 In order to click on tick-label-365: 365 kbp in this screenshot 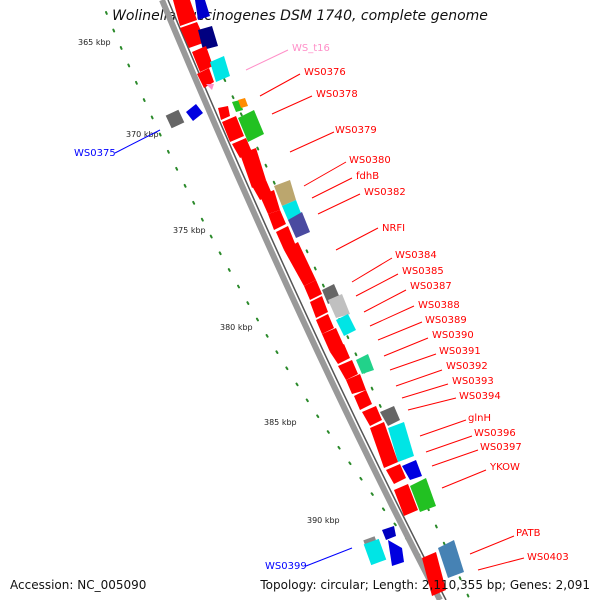, I will do `click(94, 42)`.